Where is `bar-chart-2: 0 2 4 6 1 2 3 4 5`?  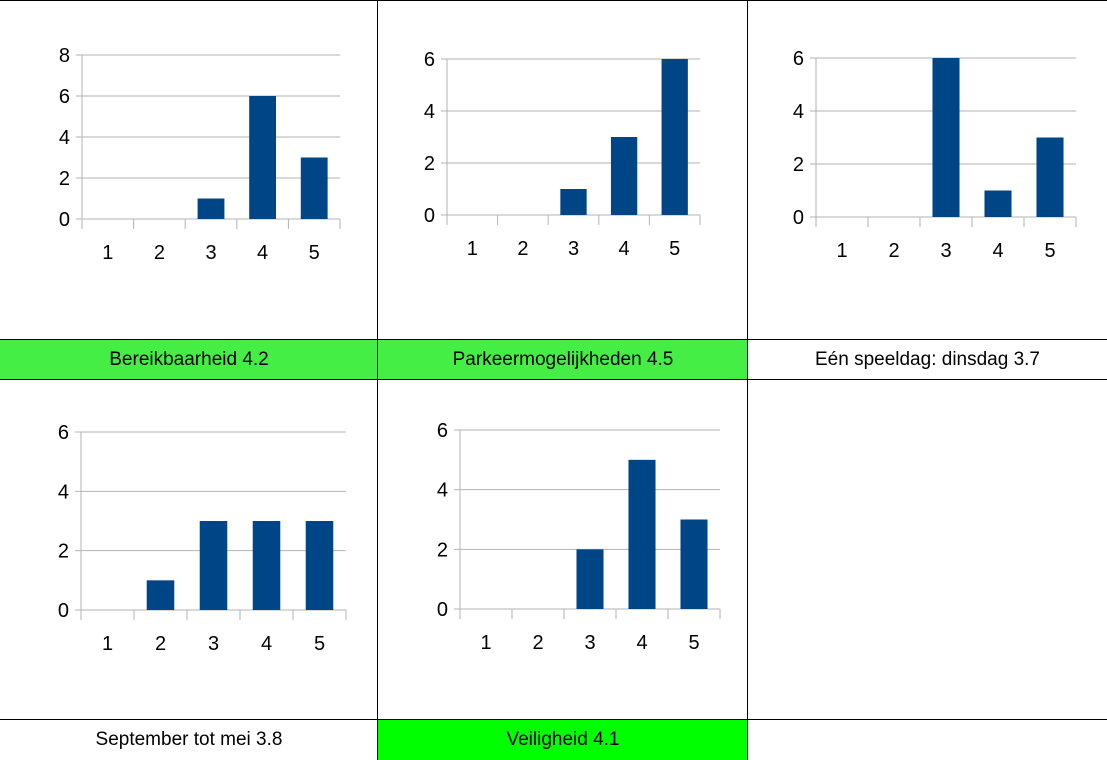
bar-chart-2: 0 2 4 6 1 2 3 4 5 is located at coordinates (562, 154).